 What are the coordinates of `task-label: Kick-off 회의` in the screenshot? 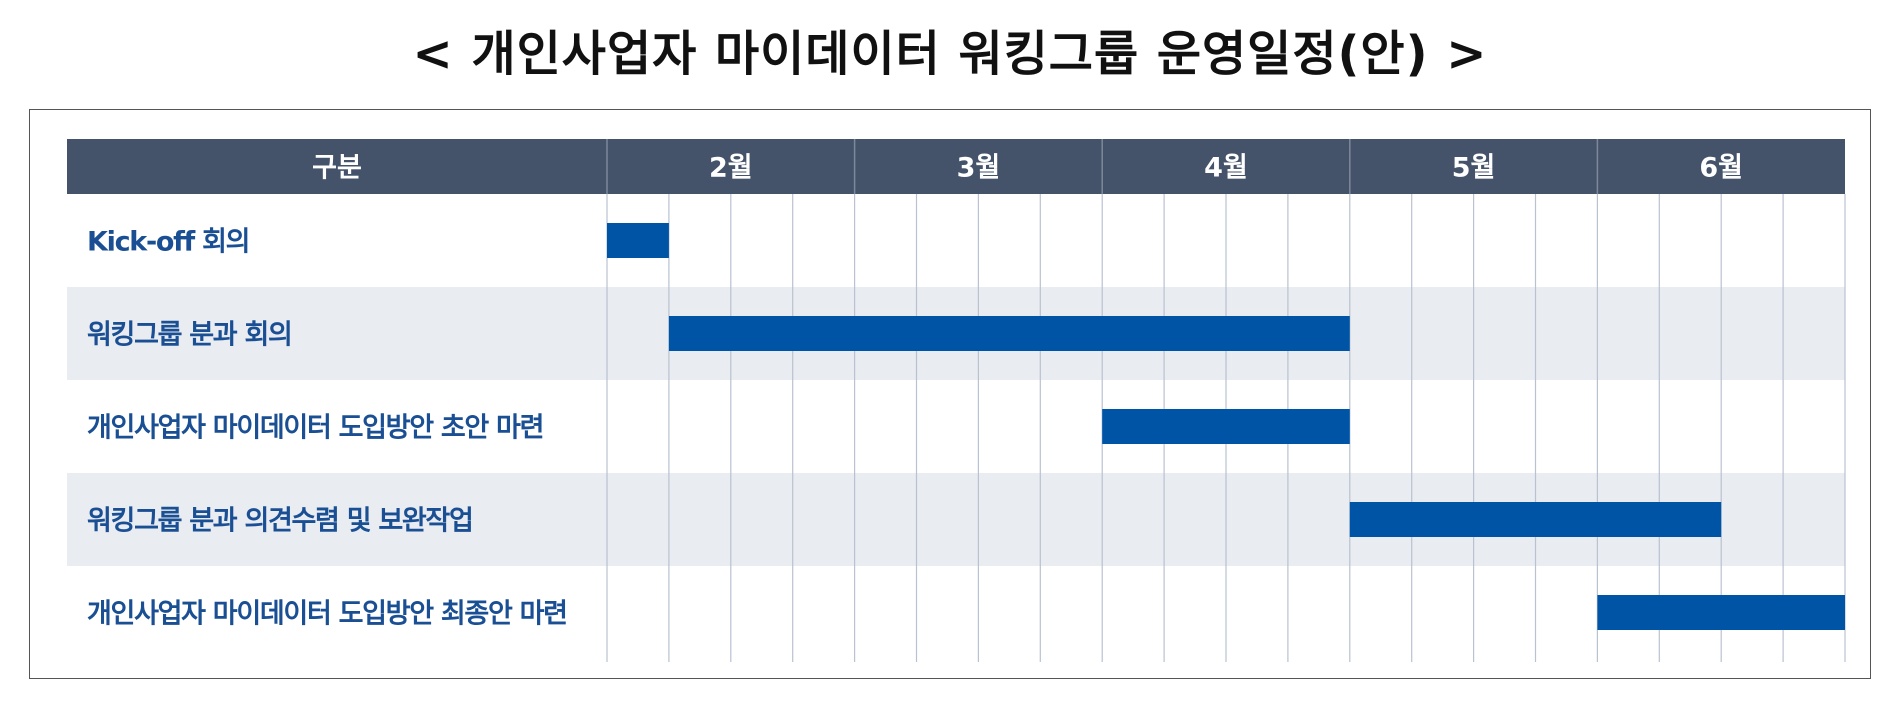 It's located at (168, 242).